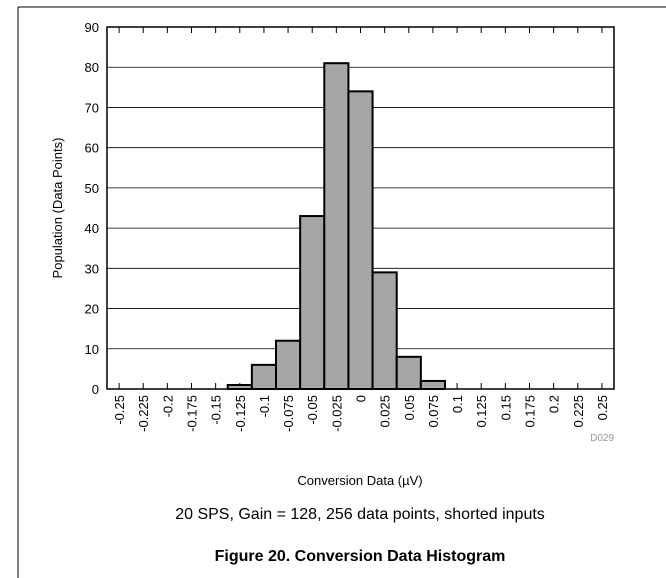 The height and width of the screenshot is (578, 666). Describe the element at coordinates (264, 406) in the screenshot. I see `x-tick-label: -0.1` at that location.